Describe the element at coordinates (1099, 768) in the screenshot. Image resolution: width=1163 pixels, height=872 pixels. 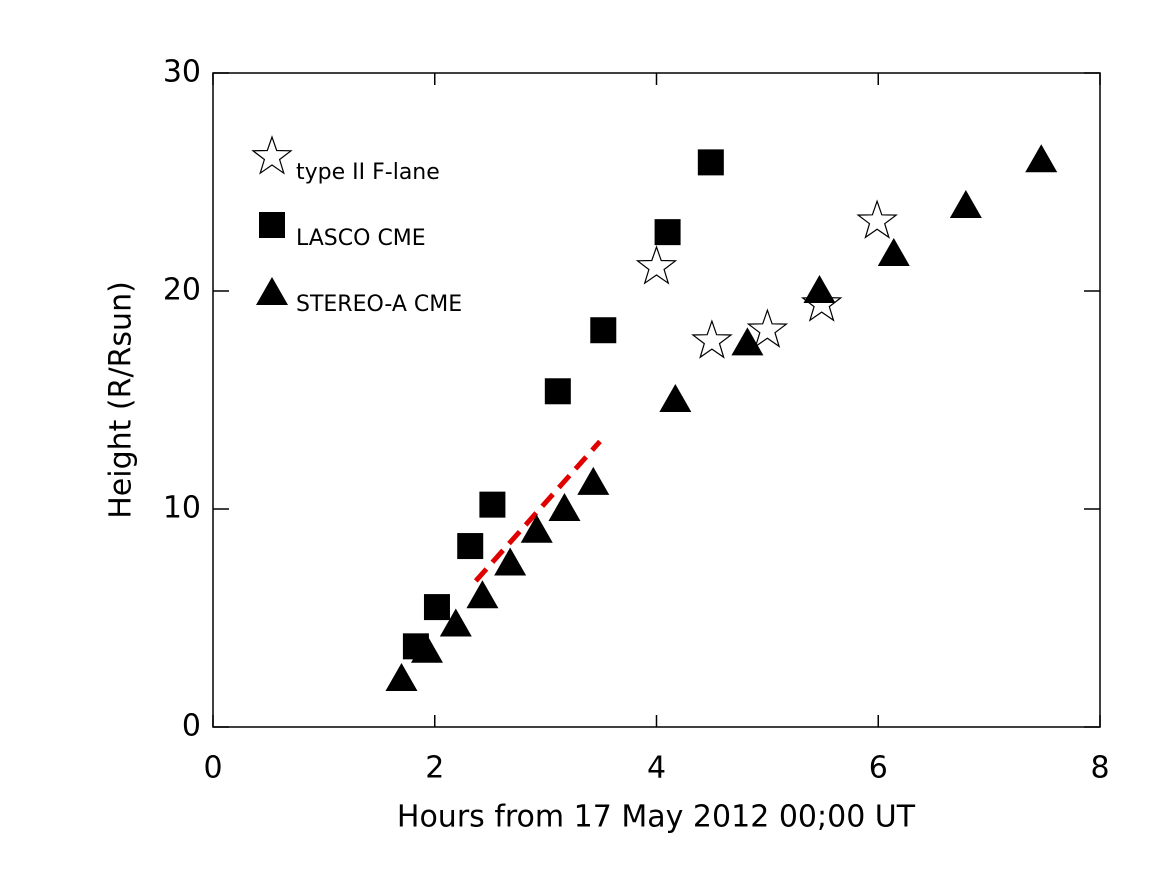
I see `x-tick-label: 8` at that location.